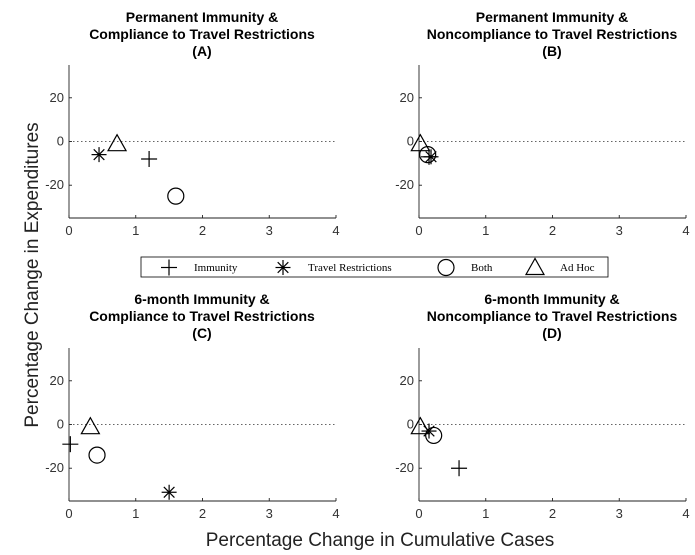 This screenshot has height=555, width=695. I want to click on panel-b-title-line1: Permanent Immunity &, so click(552, 17).